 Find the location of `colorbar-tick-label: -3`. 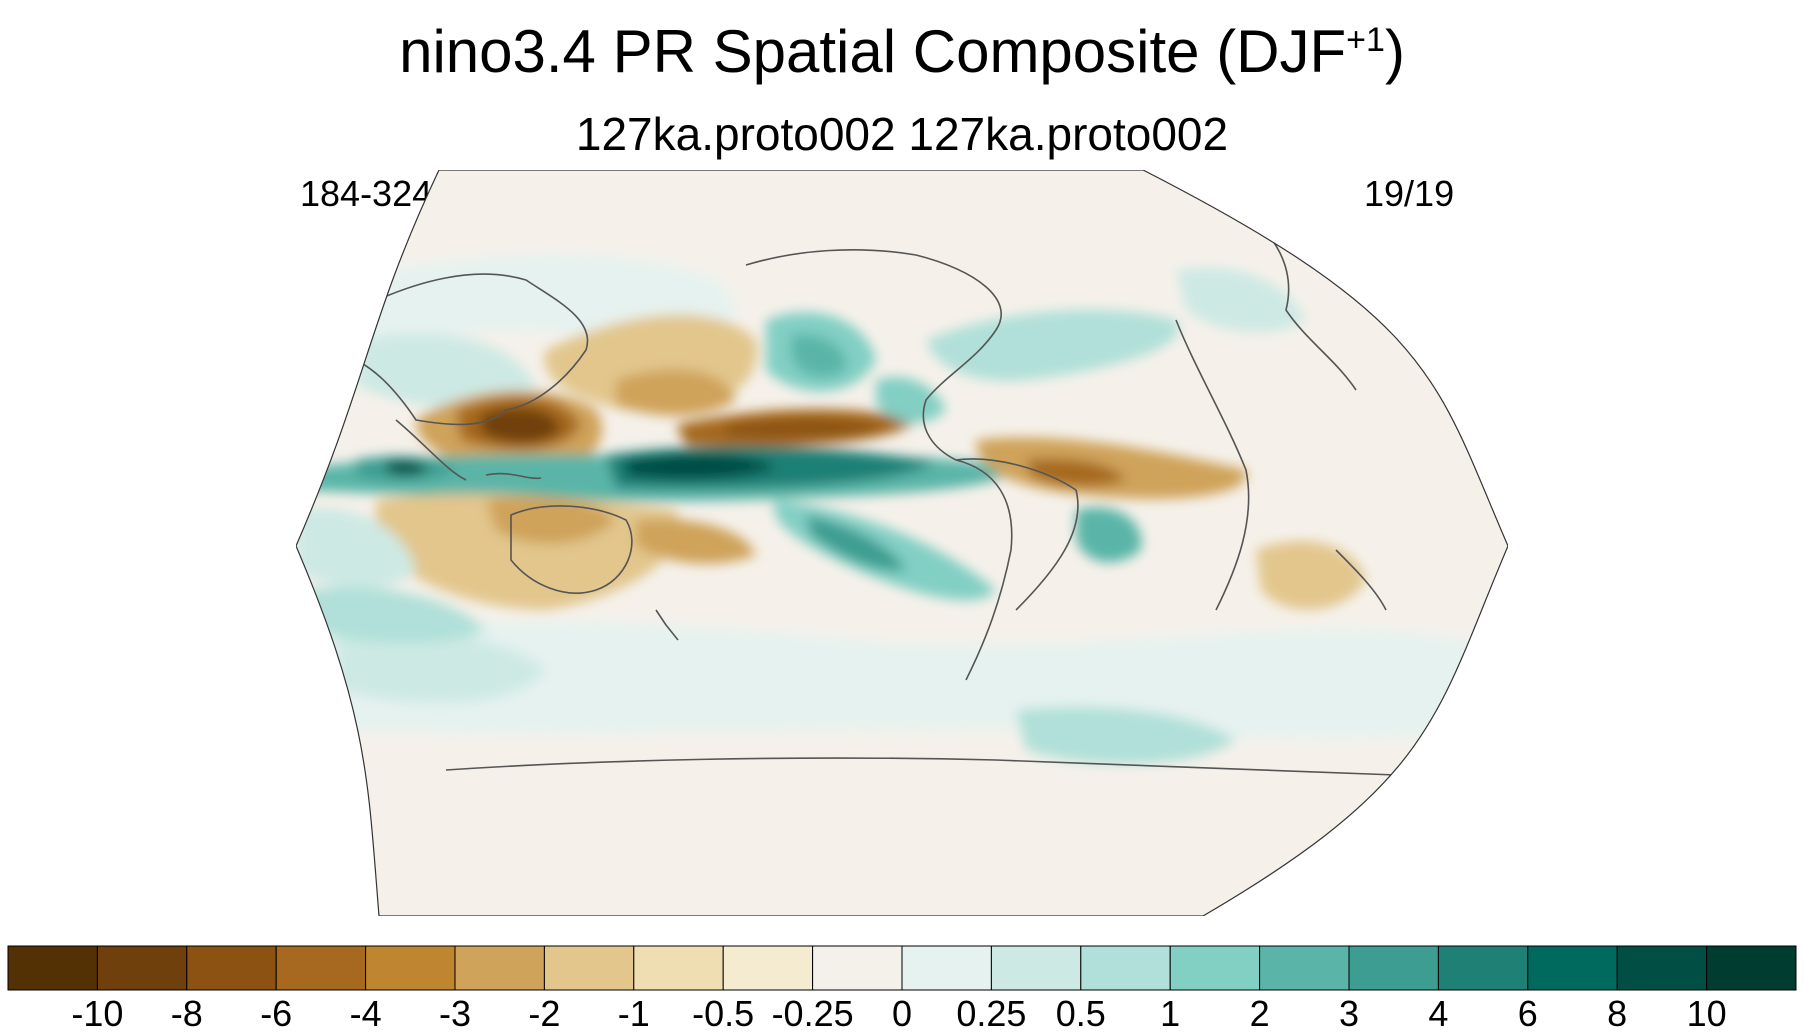

colorbar-tick-label: -3 is located at coordinates (455, 1013).